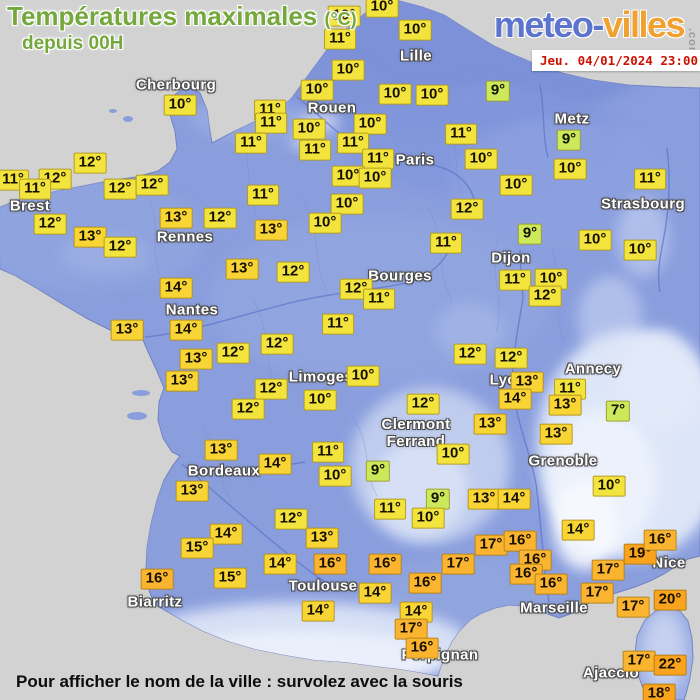 This screenshot has height=700, width=700. I want to click on temp-label: 22°, so click(670, 665).